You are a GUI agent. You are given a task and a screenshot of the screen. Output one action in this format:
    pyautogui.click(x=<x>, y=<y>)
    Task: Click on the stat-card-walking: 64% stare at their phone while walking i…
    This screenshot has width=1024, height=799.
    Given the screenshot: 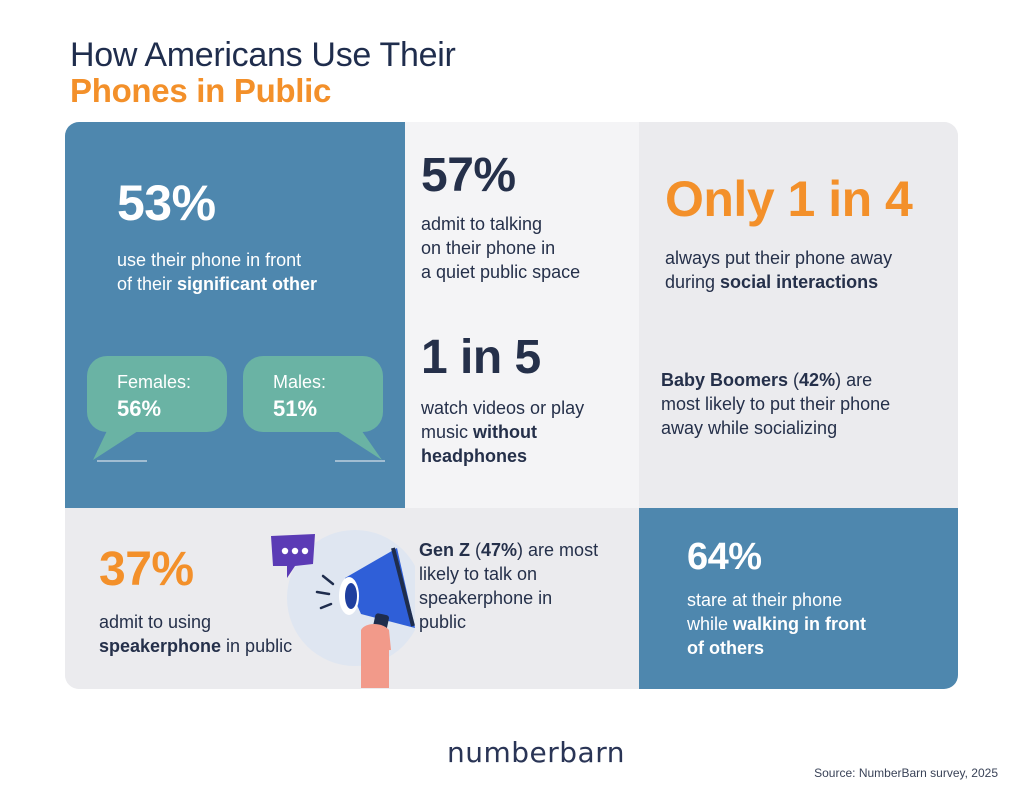 What is the action you would take?
    pyautogui.click(x=798, y=598)
    